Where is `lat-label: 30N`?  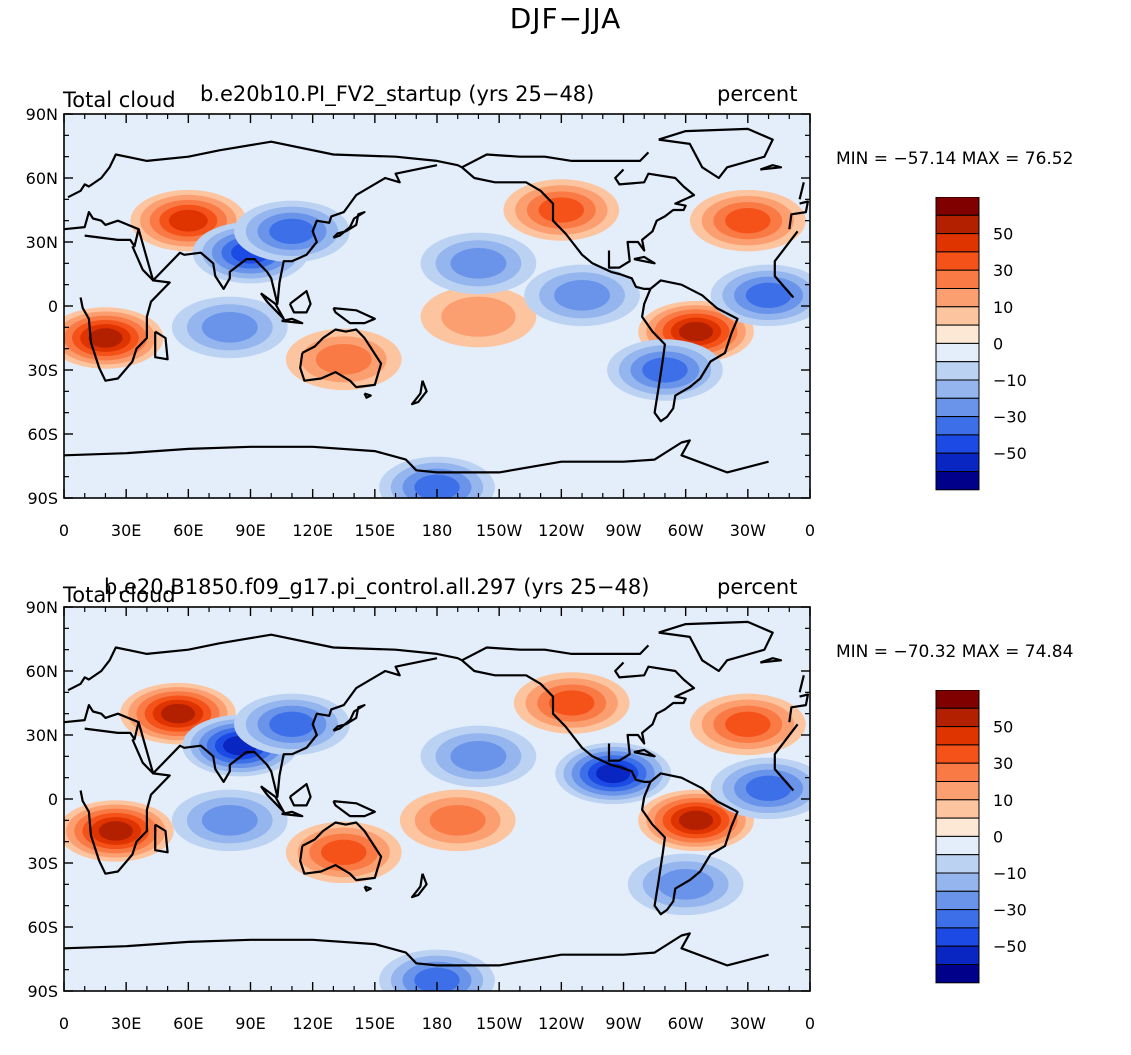
lat-label: 30N is located at coordinates (42, 735).